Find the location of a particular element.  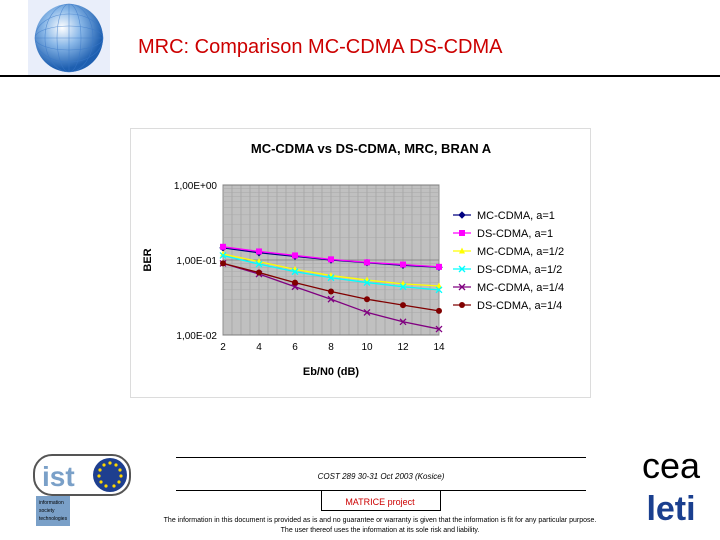

svg-text: society is located at coordinates (47, 511).